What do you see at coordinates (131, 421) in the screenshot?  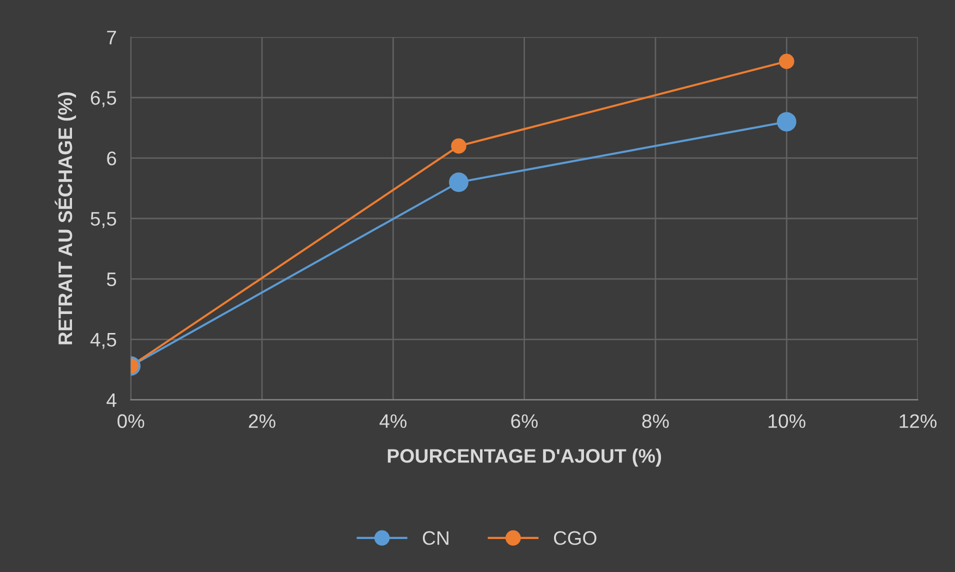 I see `x-tick-label: 0%` at bounding box center [131, 421].